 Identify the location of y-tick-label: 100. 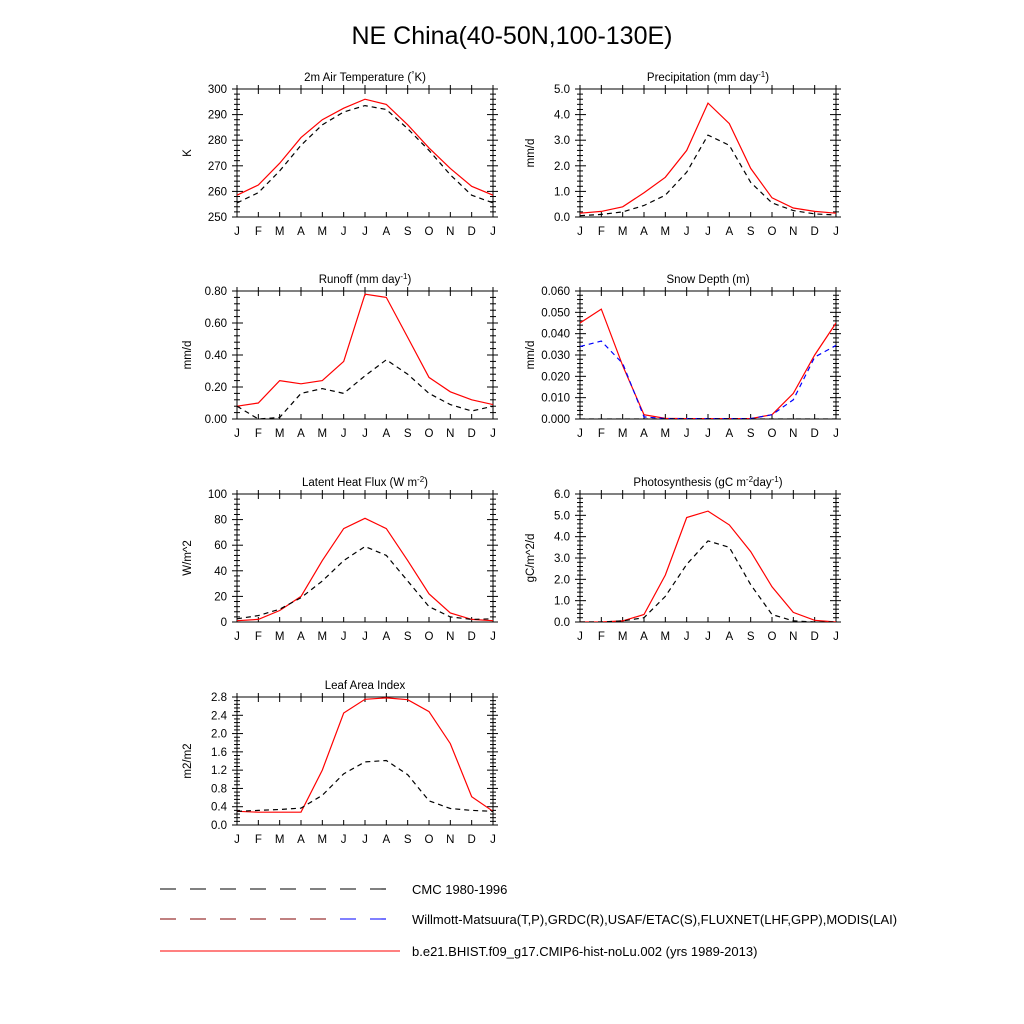
(217, 495).